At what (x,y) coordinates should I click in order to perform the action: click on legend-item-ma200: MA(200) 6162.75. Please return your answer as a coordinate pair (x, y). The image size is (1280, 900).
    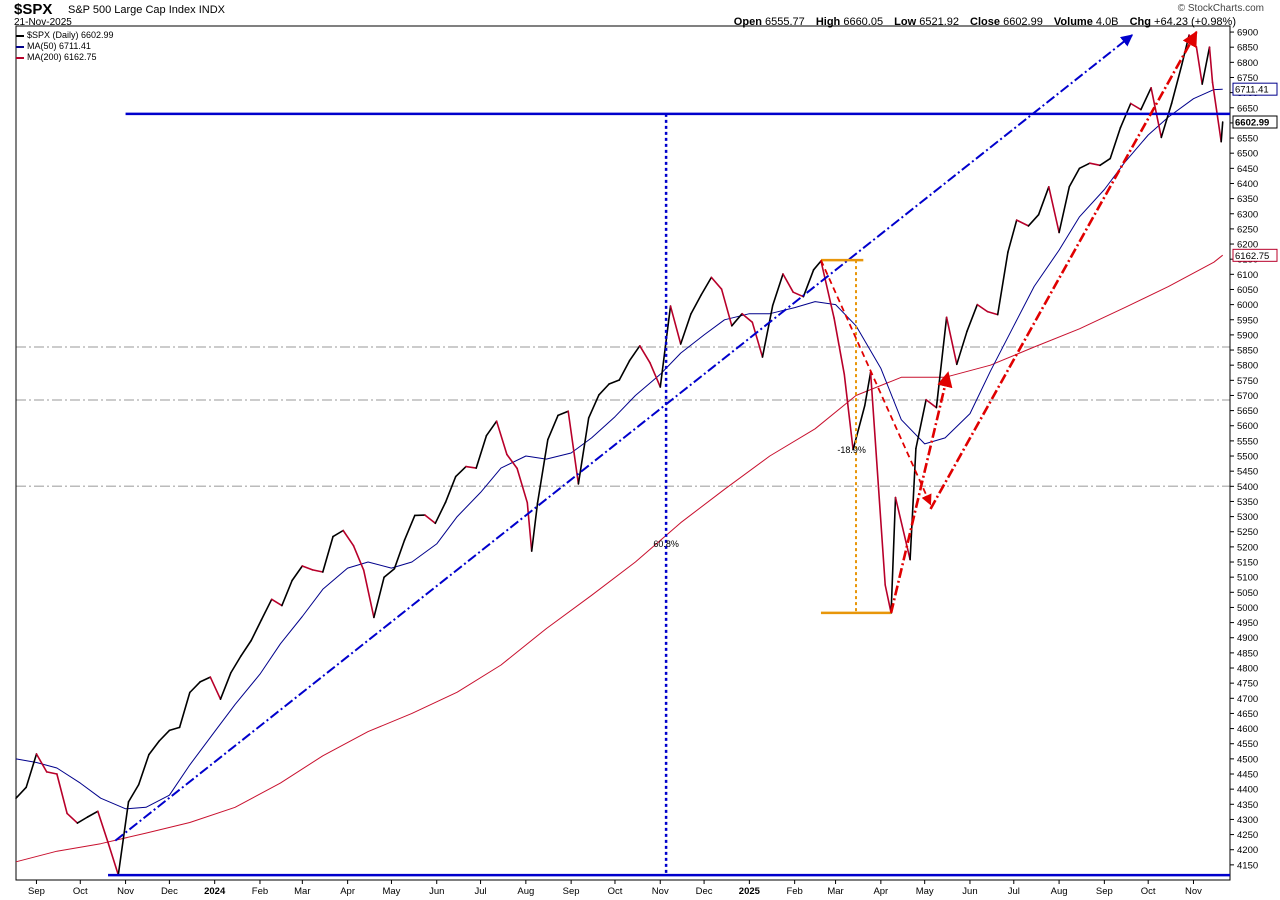
    Looking at the image, I should click on (65, 57).